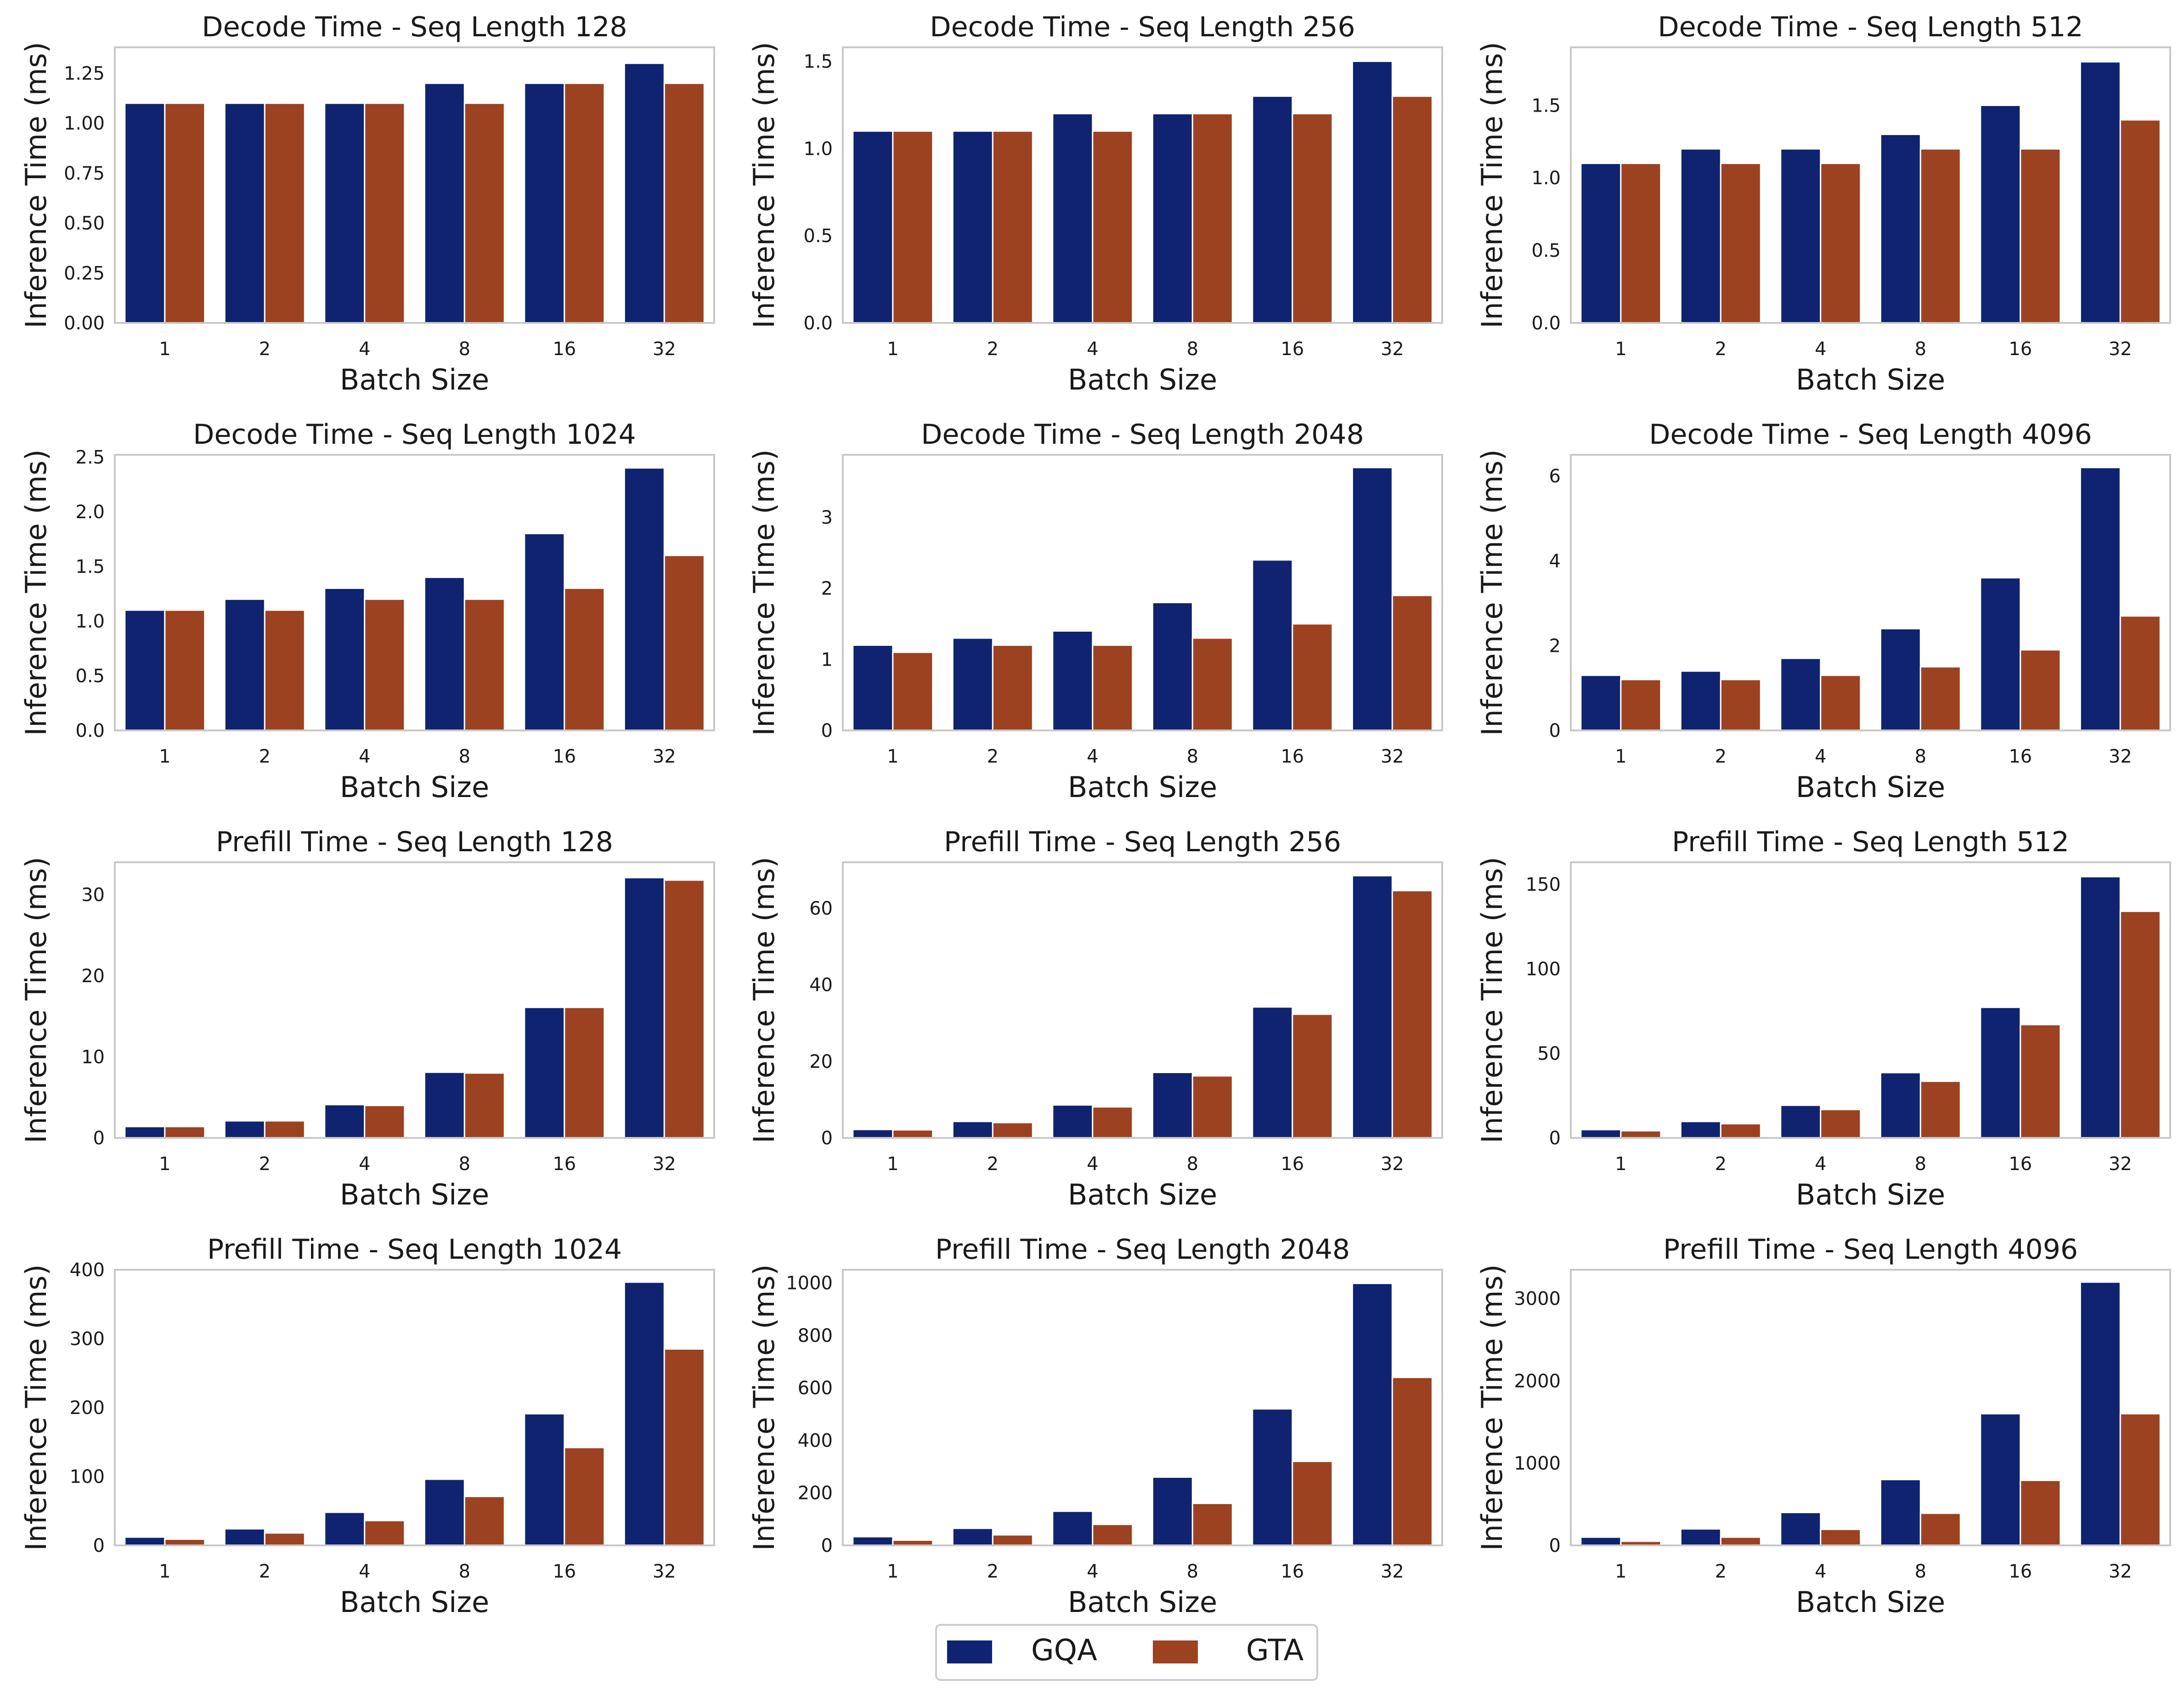  What do you see at coordinates (1537, 1381) in the screenshot?
I see `y-tick-label: 2000` at bounding box center [1537, 1381].